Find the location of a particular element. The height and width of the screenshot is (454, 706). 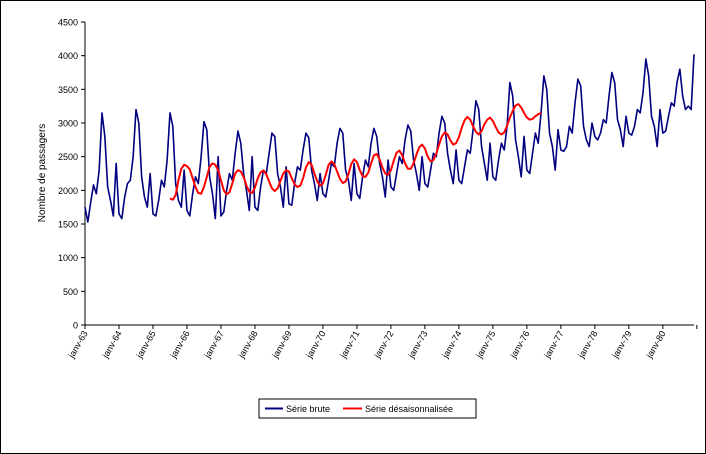

x-tick-label: janv-71 is located at coordinates (350, 344).